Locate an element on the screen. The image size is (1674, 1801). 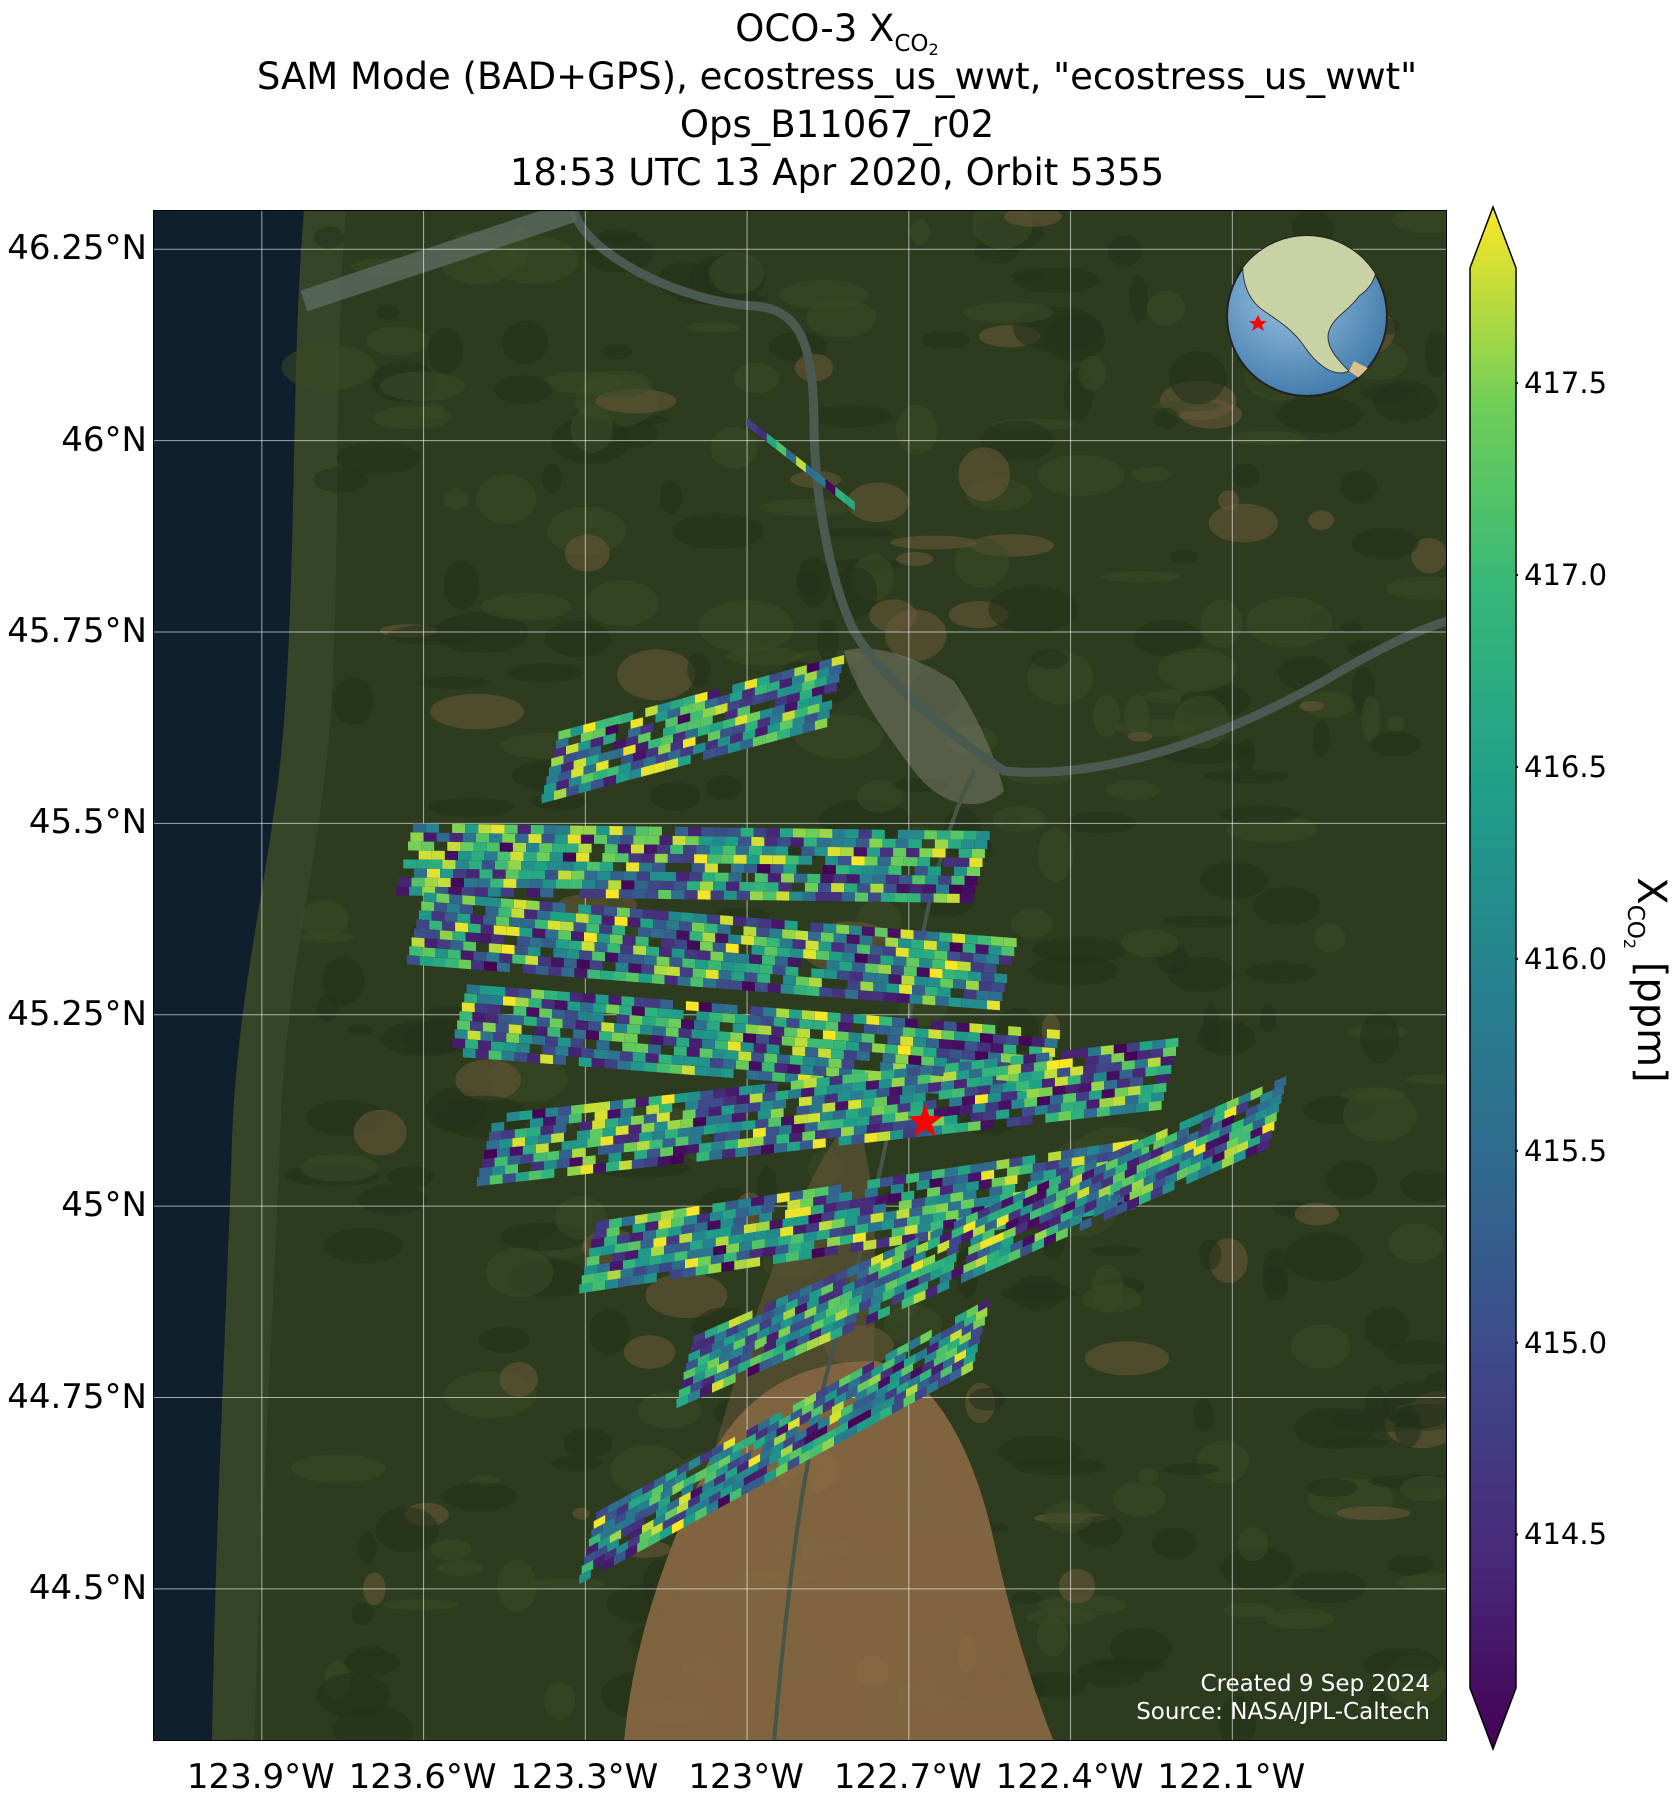
credit-created: Created 9 Sep 2024 is located at coordinates (1315, 1684).